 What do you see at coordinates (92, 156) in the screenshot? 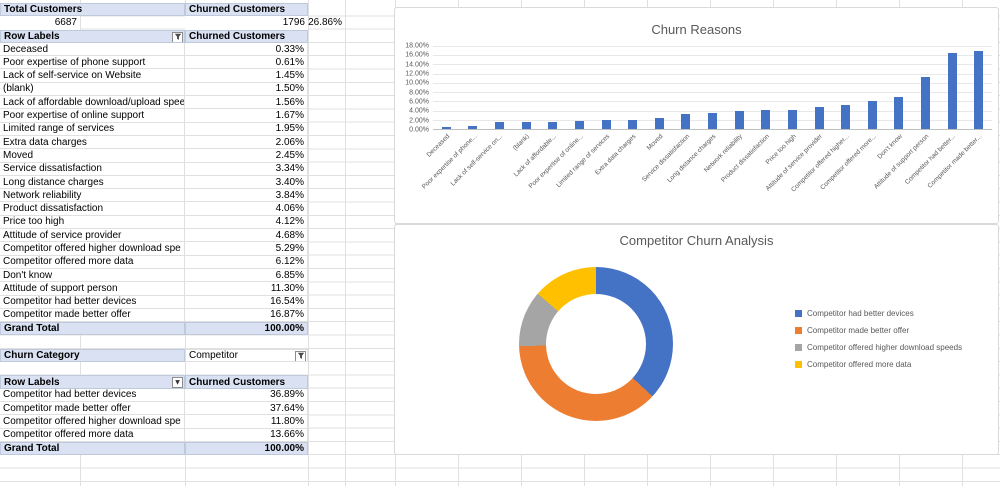
I see `row-label-cell: Moved` at bounding box center [92, 156].